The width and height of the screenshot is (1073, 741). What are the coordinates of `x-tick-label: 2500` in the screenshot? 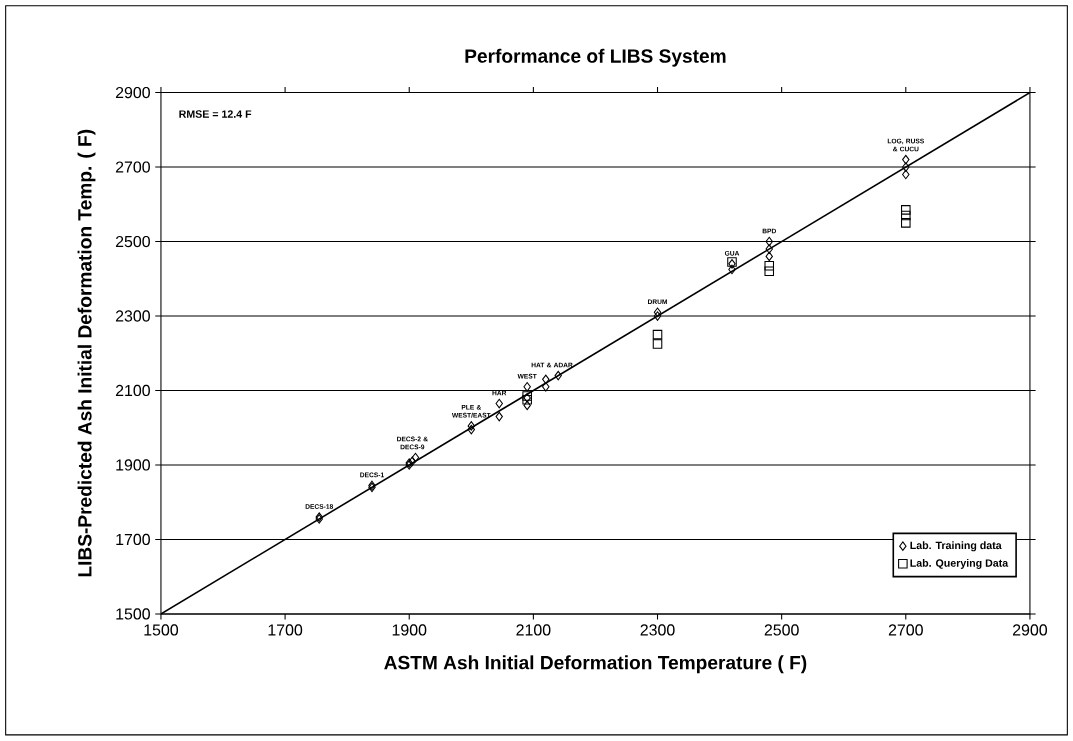 It's located at (781, 630).